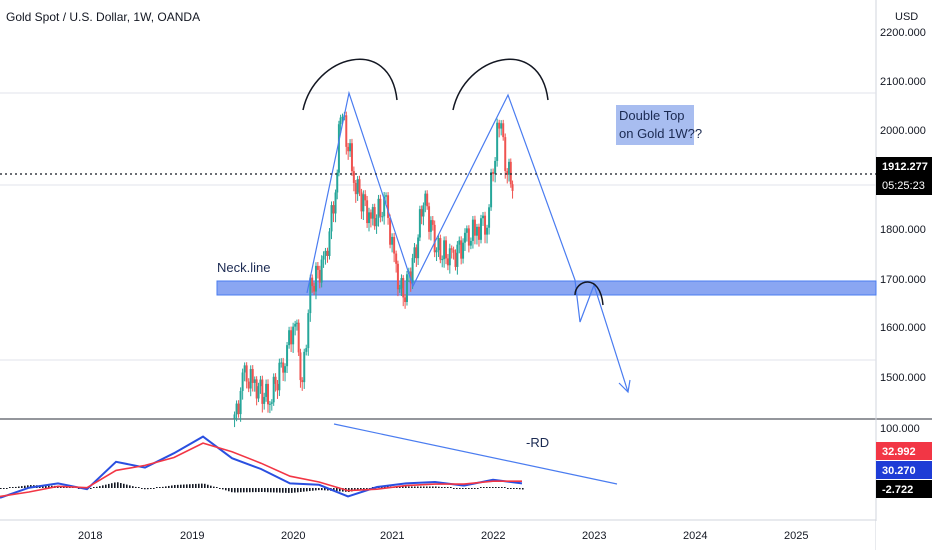 This screenshot has width=932, height=550. What do you see at coordinates (655, 125) in the screenshot?
I see `note-box` at bounding box center [655, 125].